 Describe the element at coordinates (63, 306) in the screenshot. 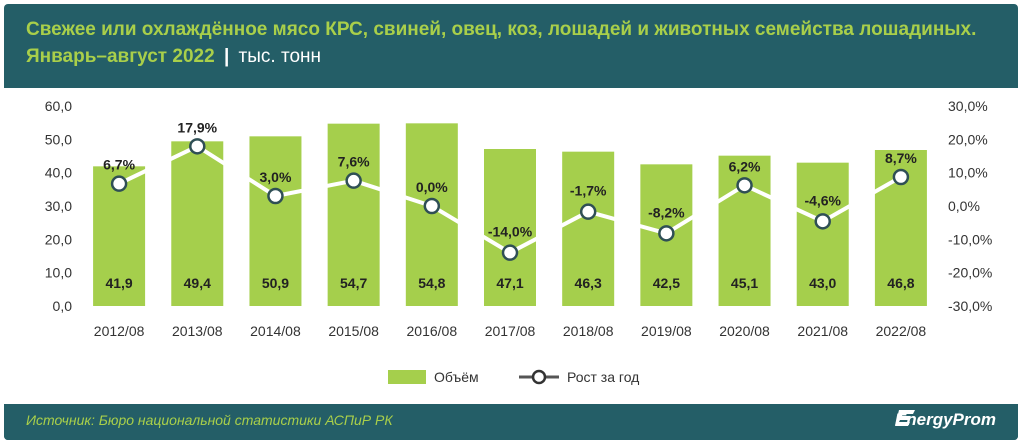

I see `y-left-tick-label: 0,0` at that location.